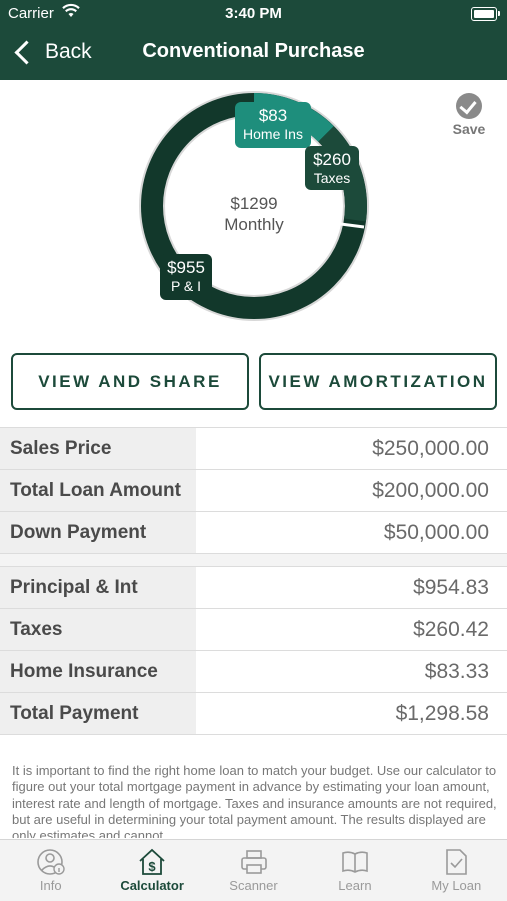 This screenshot has width=507, height=901. What do you see at coordinates (253, 714) in the screenshot?
I see `table-row: Total Payment $1,298.58` at bounding box center [253, 714].